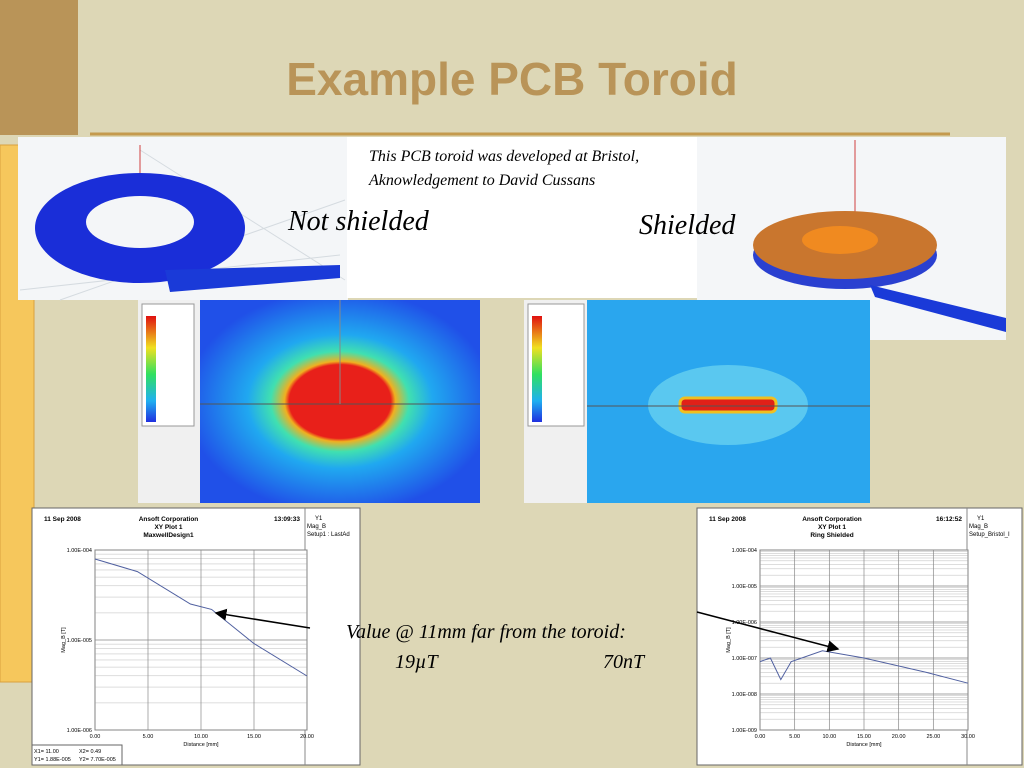 This screenshot has height=768, width=1024. Describe the element at coordinates (744, 695) in the screenshot. I see `plot-text: 1.00E-008` at that location.